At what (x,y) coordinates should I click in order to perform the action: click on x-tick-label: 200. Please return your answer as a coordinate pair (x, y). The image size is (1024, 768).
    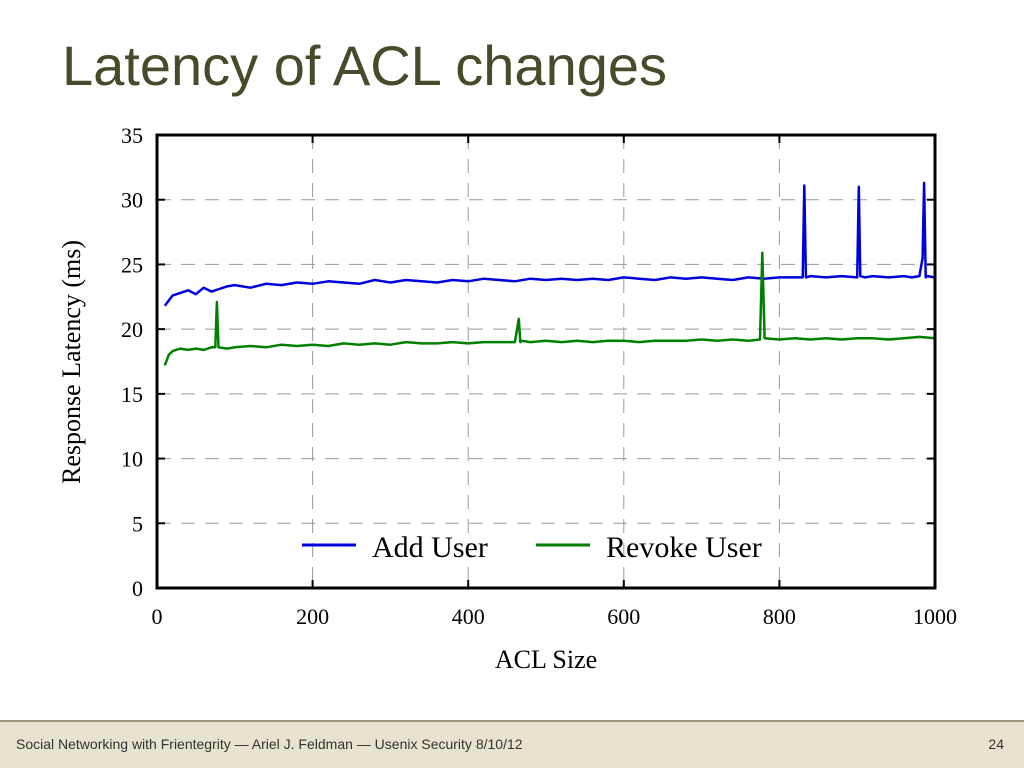
    Looking at the image, I should click on (312, 616).